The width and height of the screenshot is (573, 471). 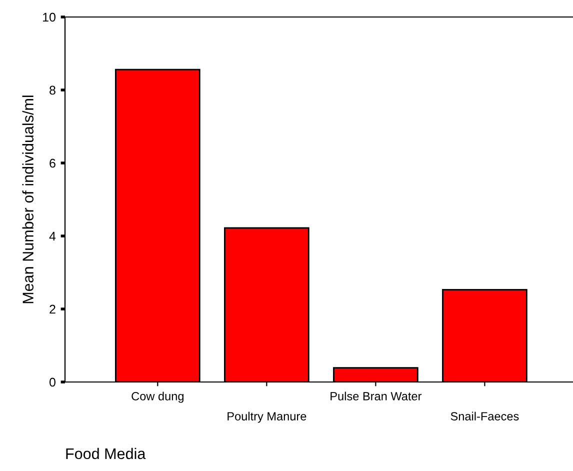 I want to click on y-tick-label: 4, so click(x=52, y=236).